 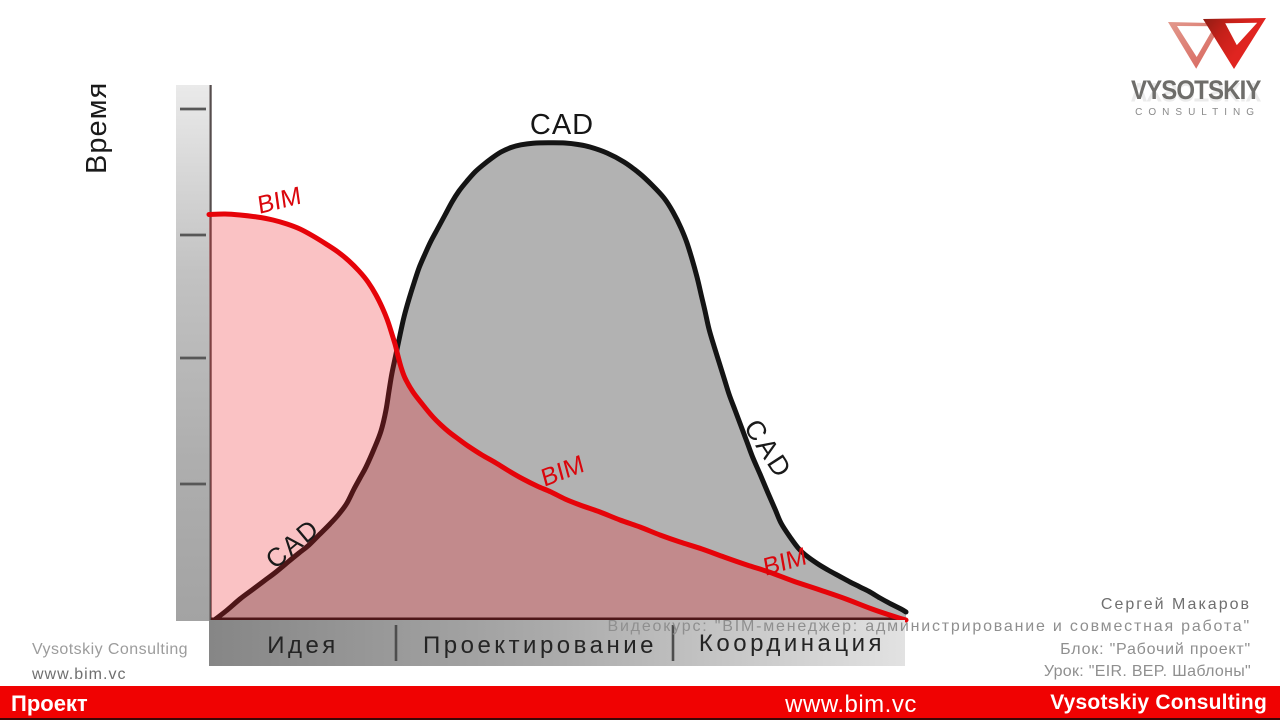 What do you see at coordinates (279, 200) in the screenshot?
I see `svg-text: BIM` at bounding box center [279, 200].